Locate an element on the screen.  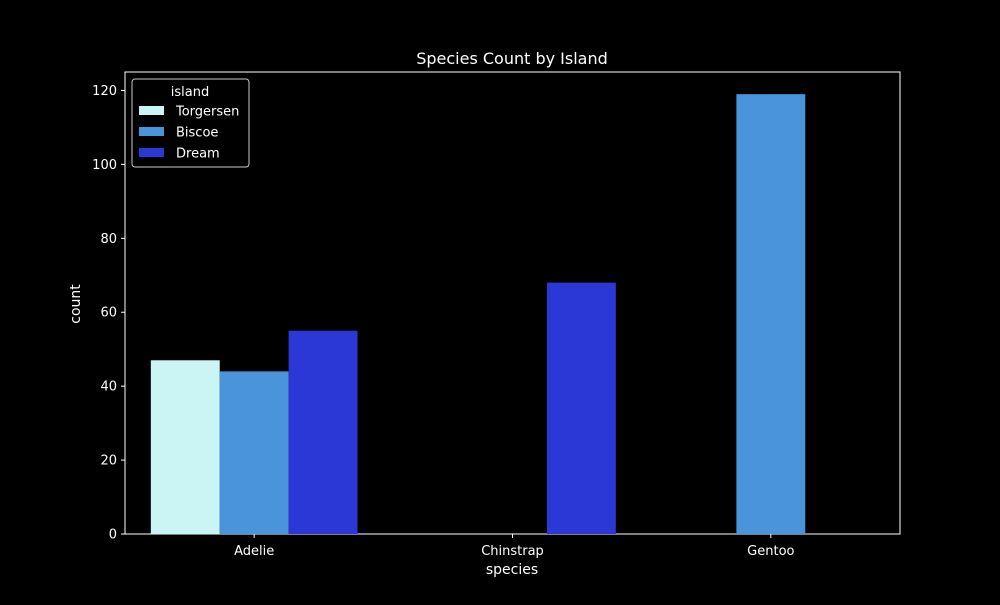
x-axis: Adelie Chinstrap Gentoo is located at coordinates (514, 546).